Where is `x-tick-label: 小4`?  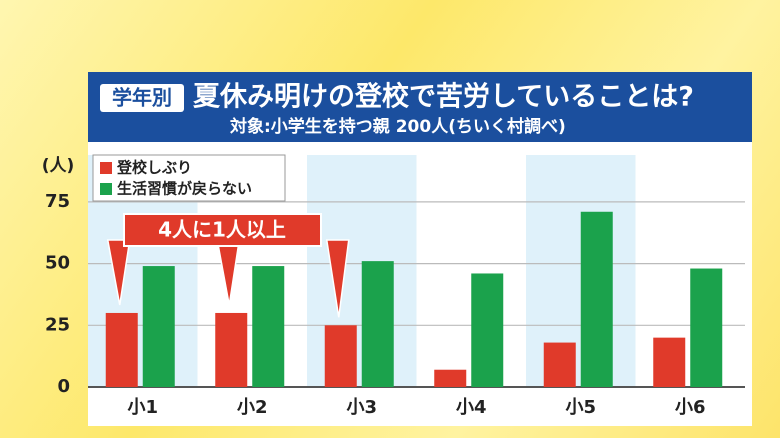 x-tick-label: 小4 is located at coordinates (471, 407).